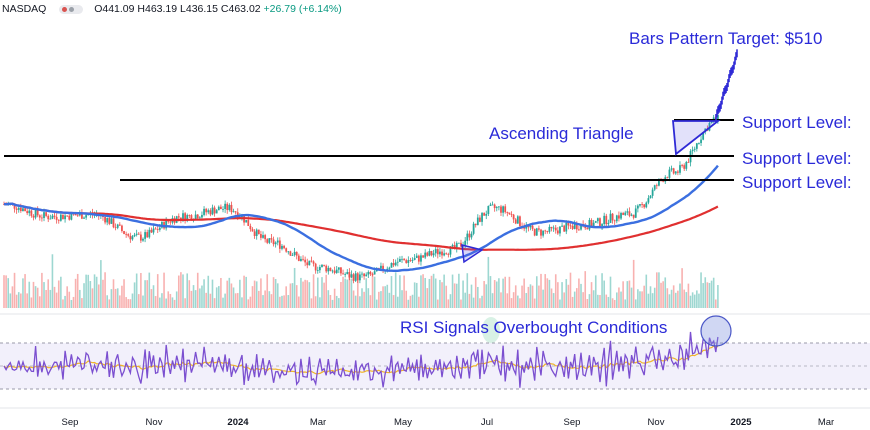  Describe the element at coordinates (533, 327) in the screenshot. I see `rsi-annotation: RSI Signals Overbought Conditions` at that location.